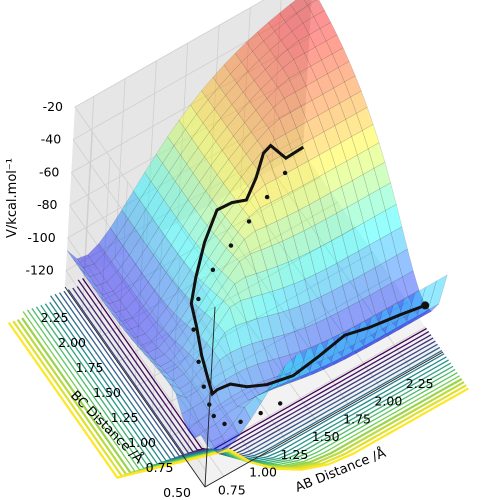  Describe the element at coordinates (263, 472) in the screenshot. I see `x-tick-label: 1.00` at that location.